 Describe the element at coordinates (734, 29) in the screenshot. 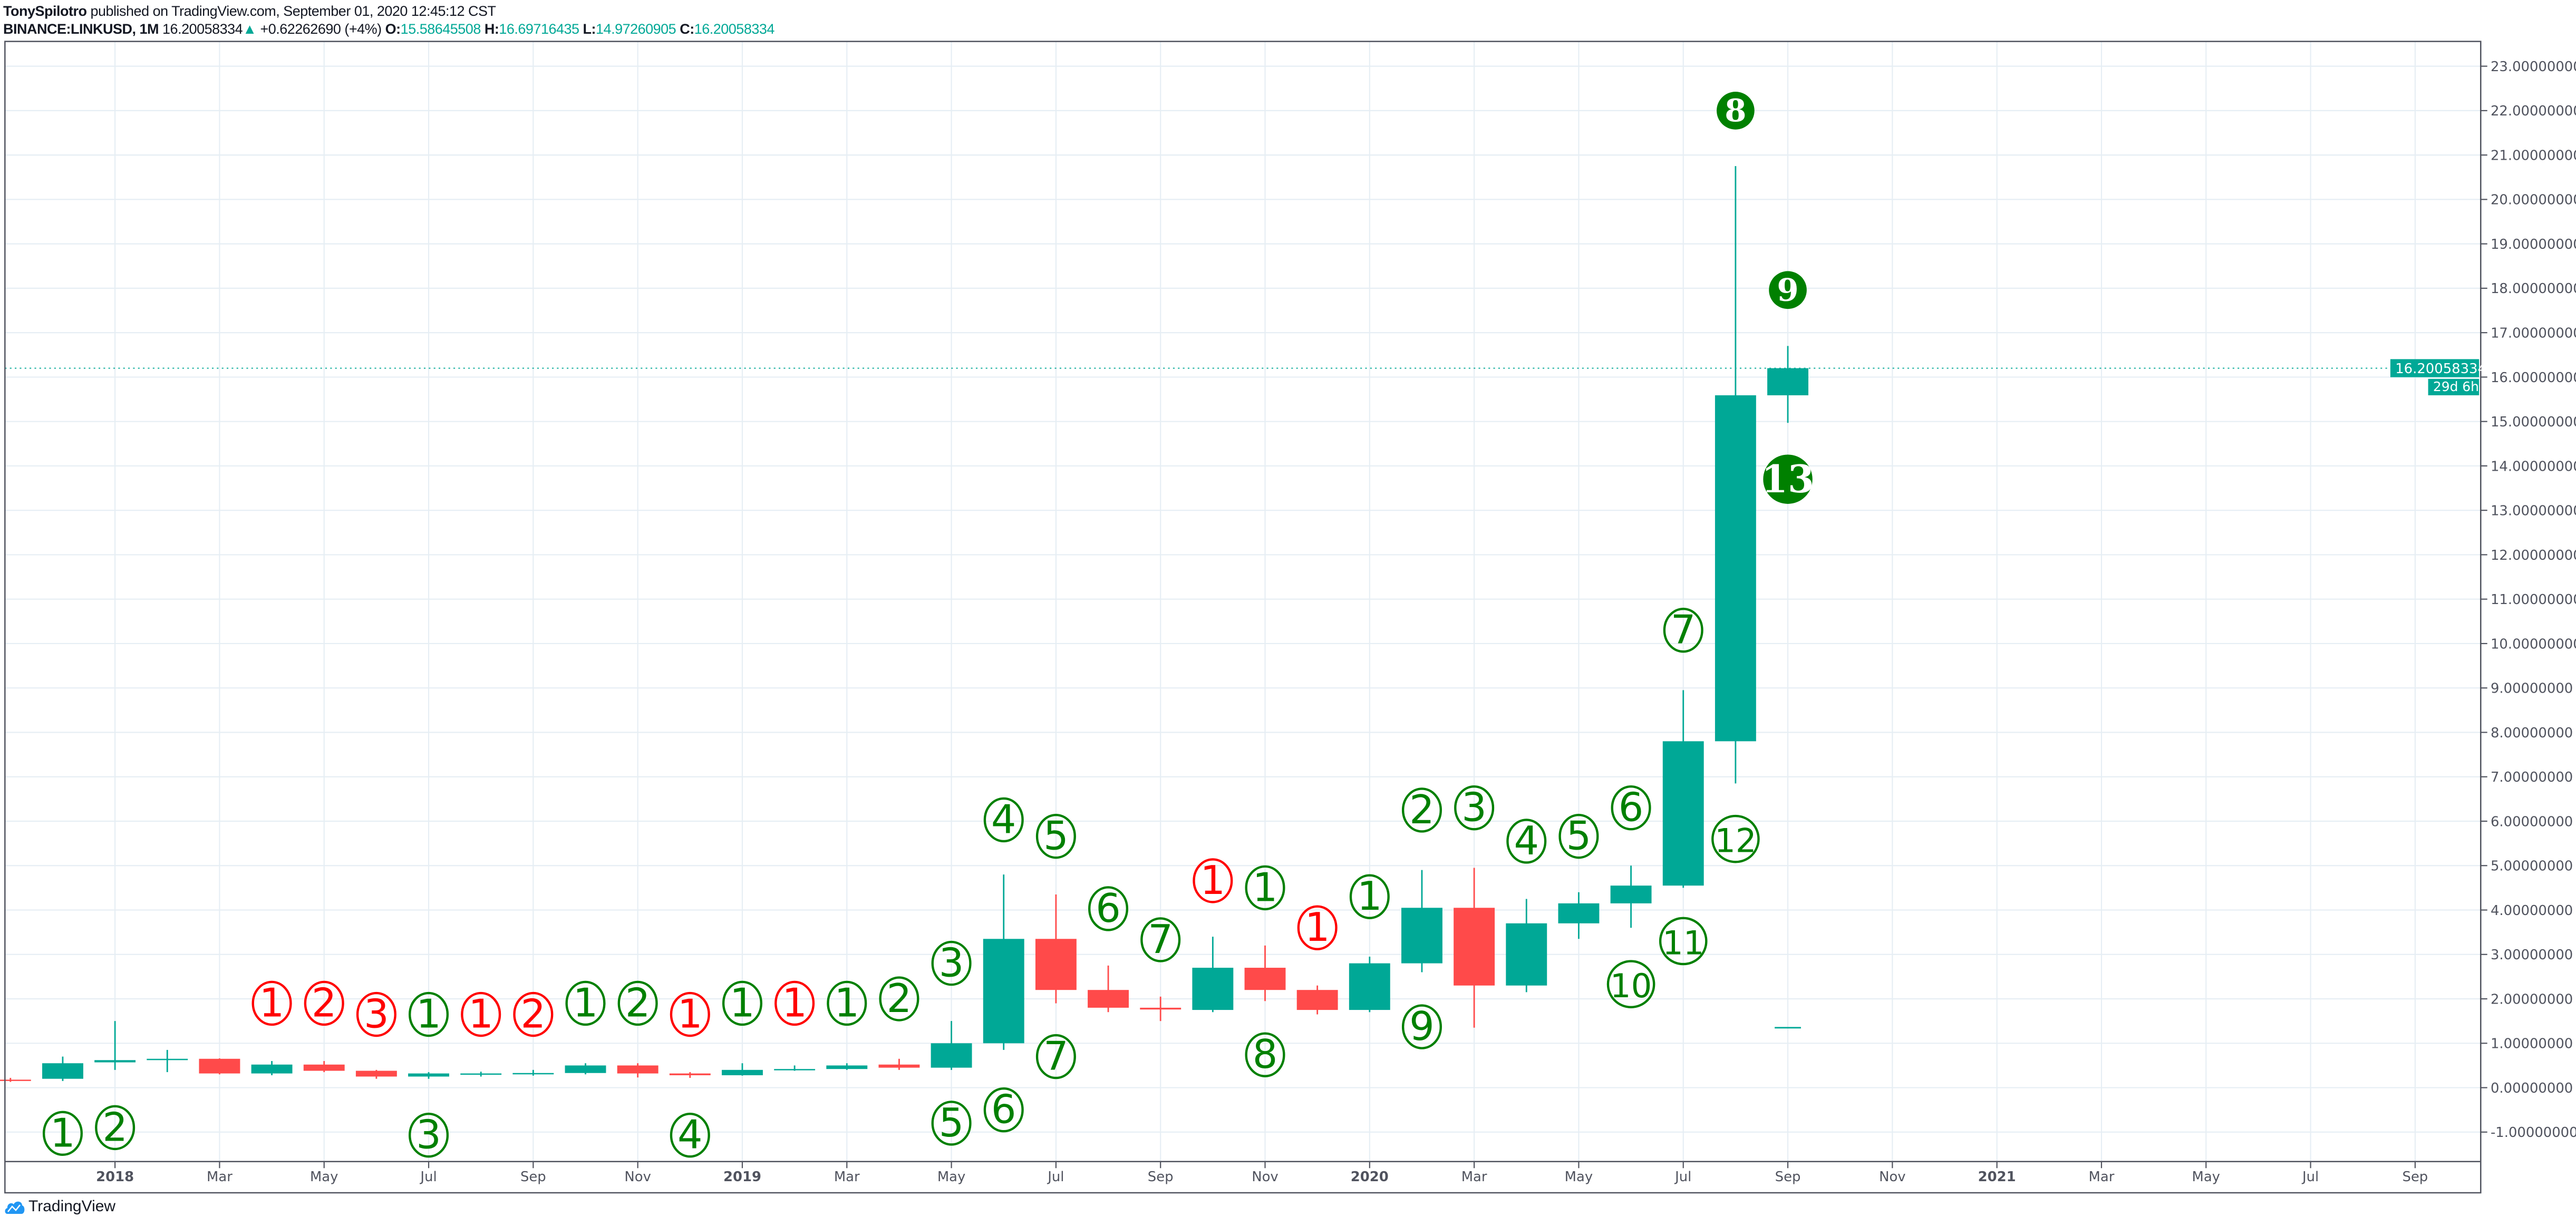

I see `close-value: 16.20058334` at that location.